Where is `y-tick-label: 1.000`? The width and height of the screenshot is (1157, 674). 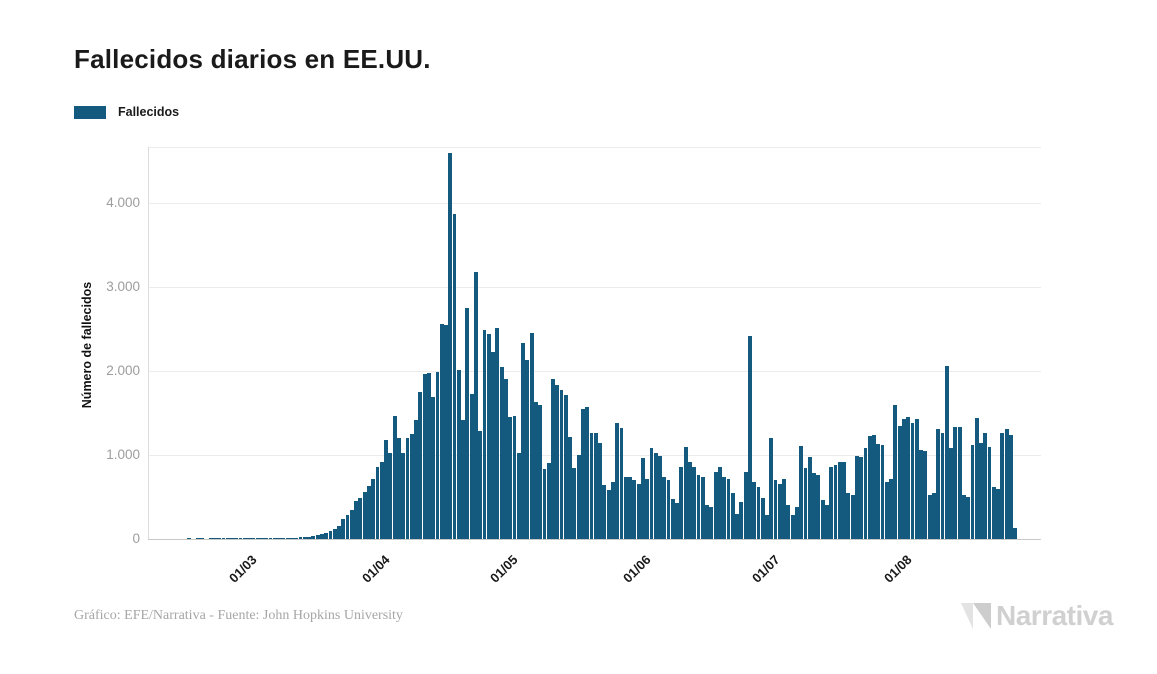
y-tick-label: 1.000 is located at coordinates (123, 454).